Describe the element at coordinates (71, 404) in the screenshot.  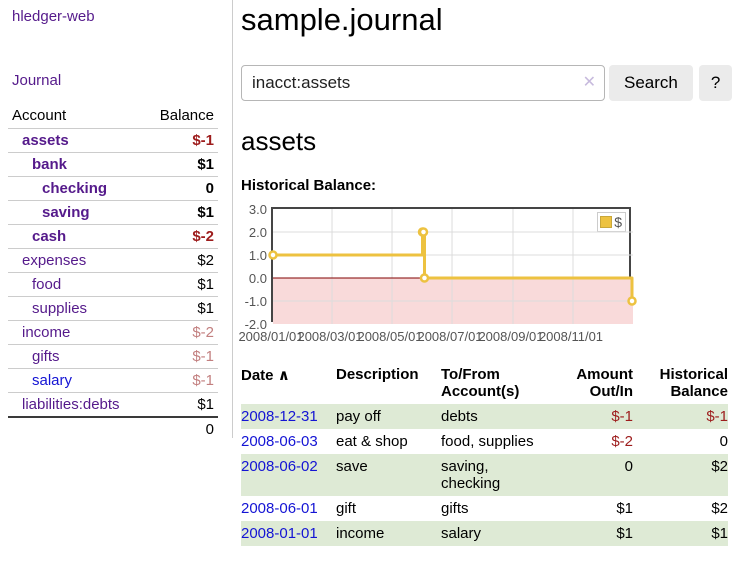
I see `account-link: liabilities:debts` at that location.